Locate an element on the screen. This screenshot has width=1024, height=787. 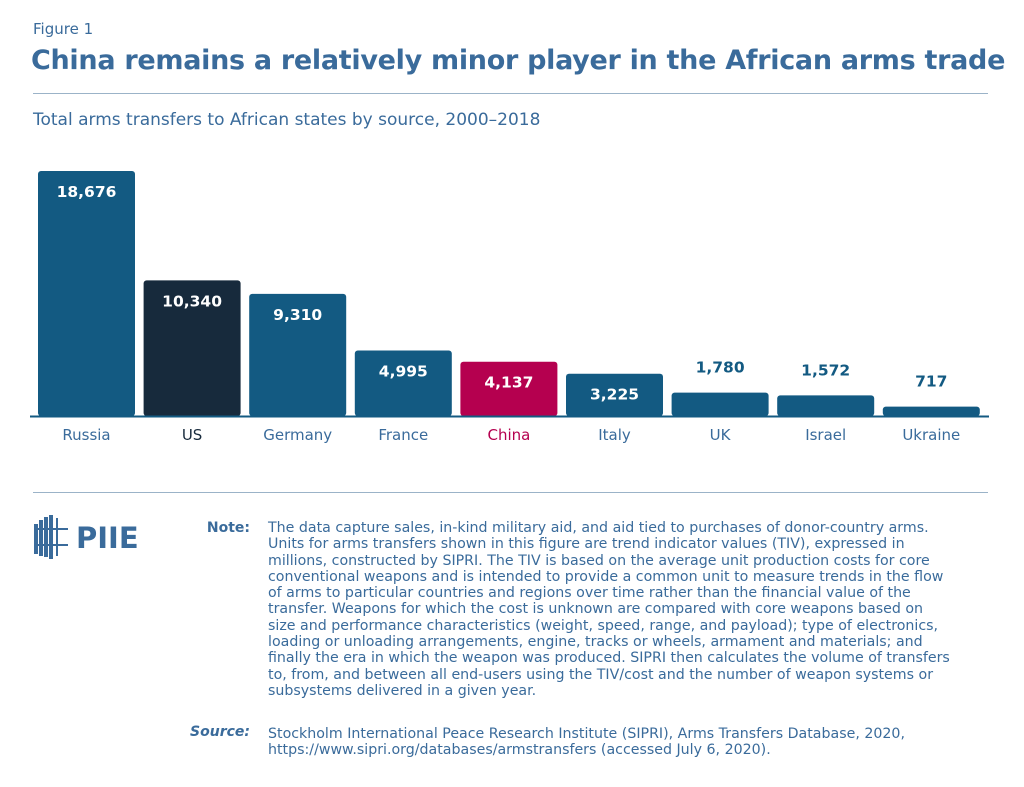
category-label: Israel is located at coordinates (825, 435).